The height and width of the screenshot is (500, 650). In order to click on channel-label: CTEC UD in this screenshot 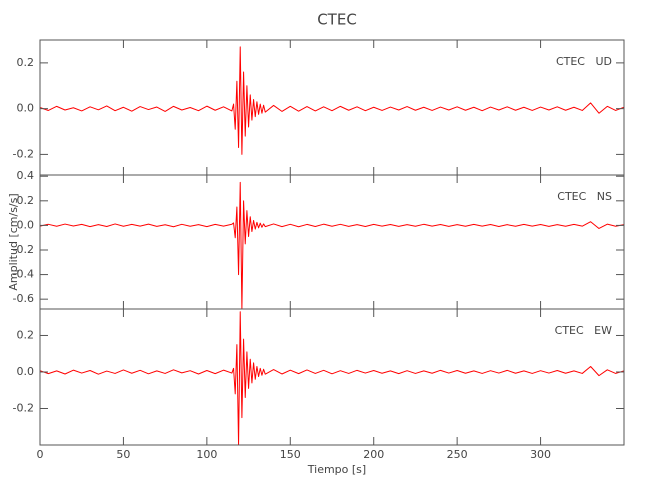, I will do `click(584, 61)`.